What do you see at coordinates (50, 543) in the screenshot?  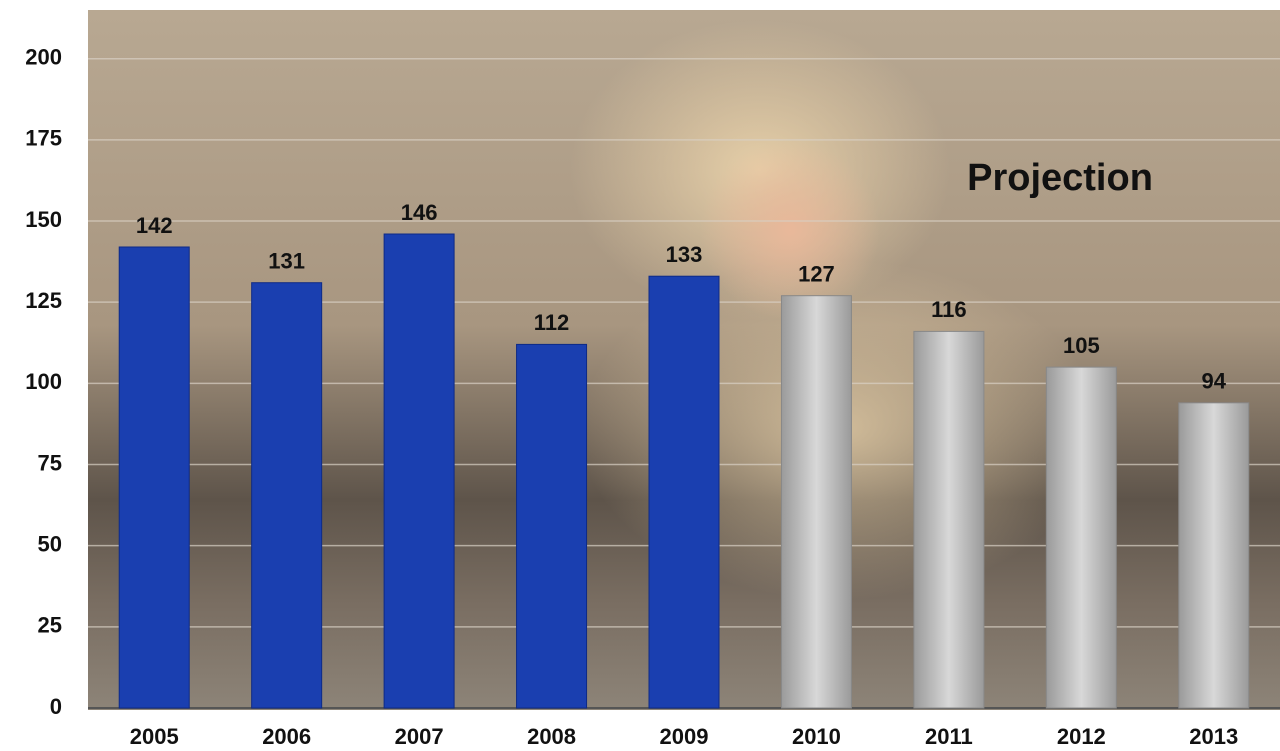 I see `y-tick-label: 50` at bounding box center [50, 543].